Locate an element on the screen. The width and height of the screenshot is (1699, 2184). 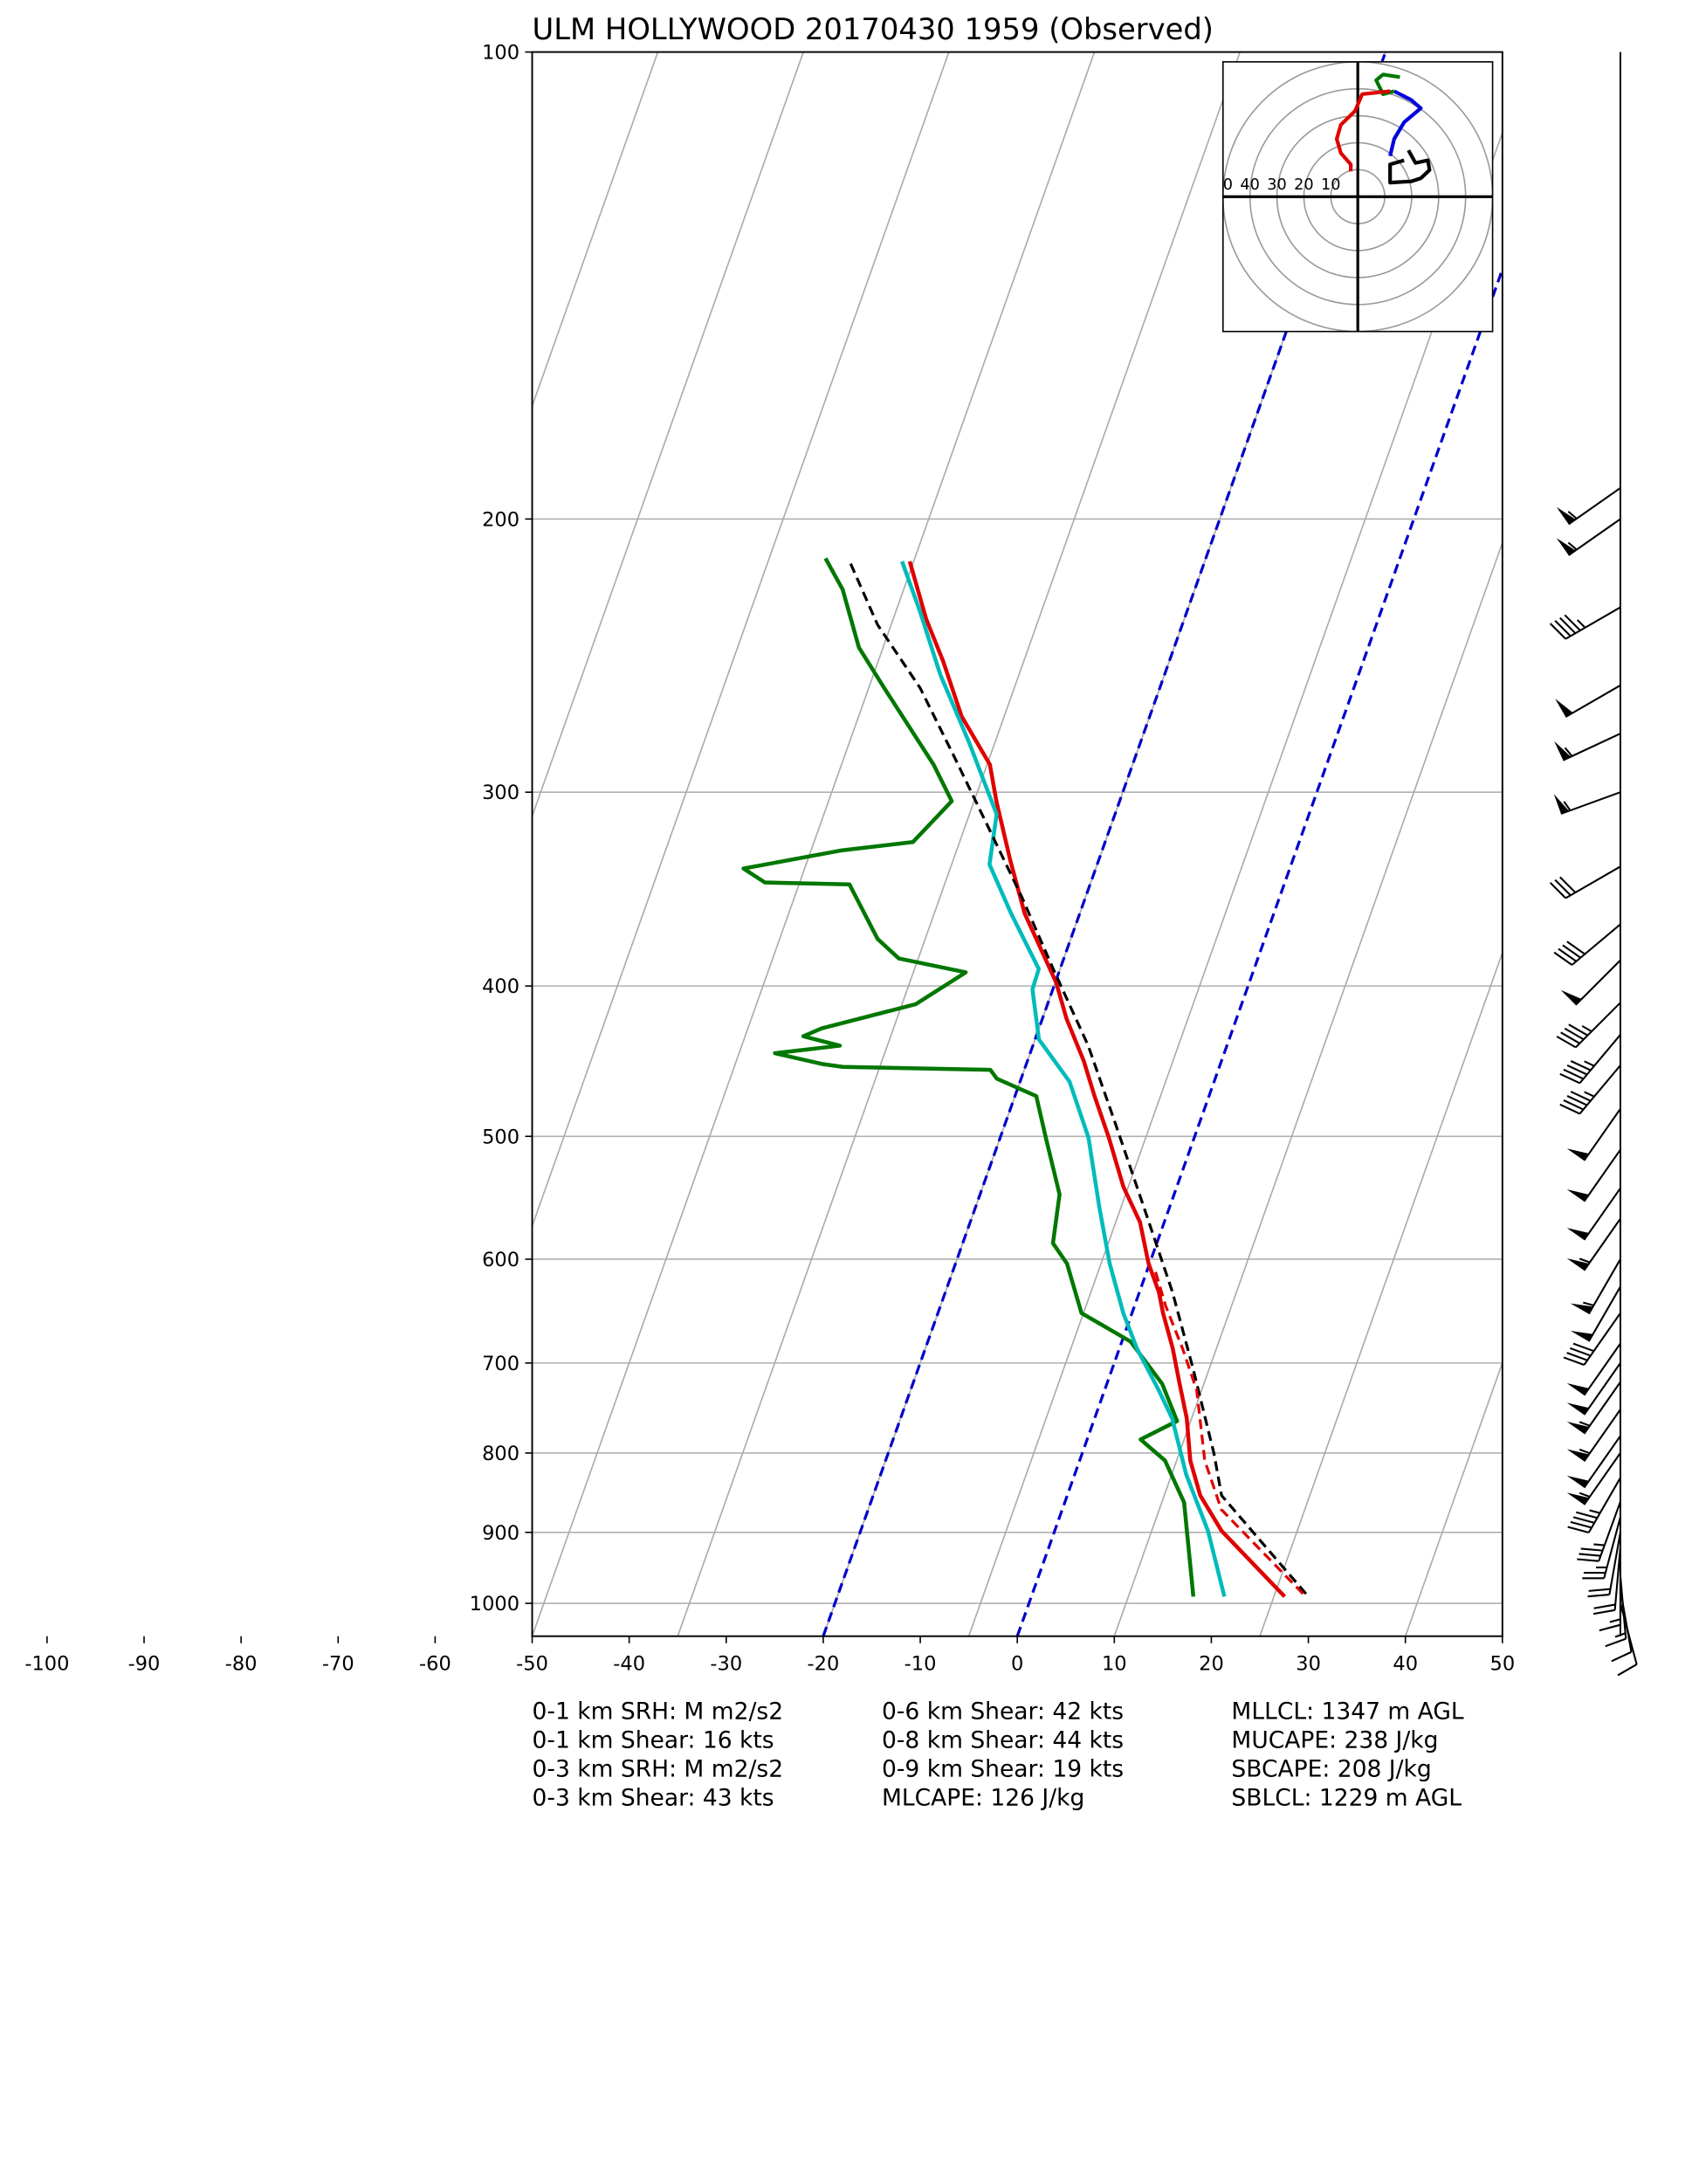
x-tick-label: -80 is located at coordinates (241, 1663).